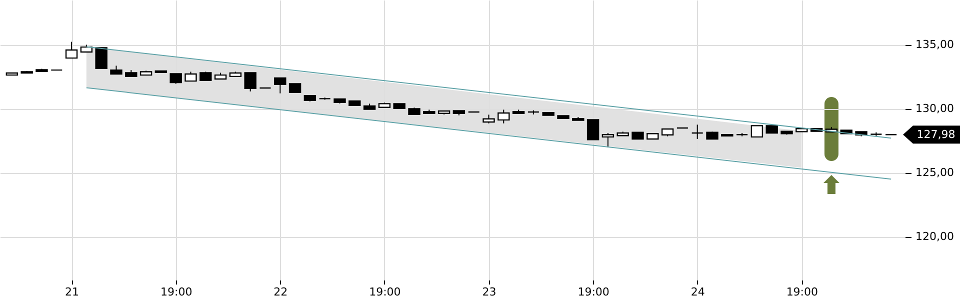 Image resolution: width=960 pixels, height=300 pixels. Describe the element at coordinates (281, 292) in the screenshot. I see `x-tick-label: 22` at that location.